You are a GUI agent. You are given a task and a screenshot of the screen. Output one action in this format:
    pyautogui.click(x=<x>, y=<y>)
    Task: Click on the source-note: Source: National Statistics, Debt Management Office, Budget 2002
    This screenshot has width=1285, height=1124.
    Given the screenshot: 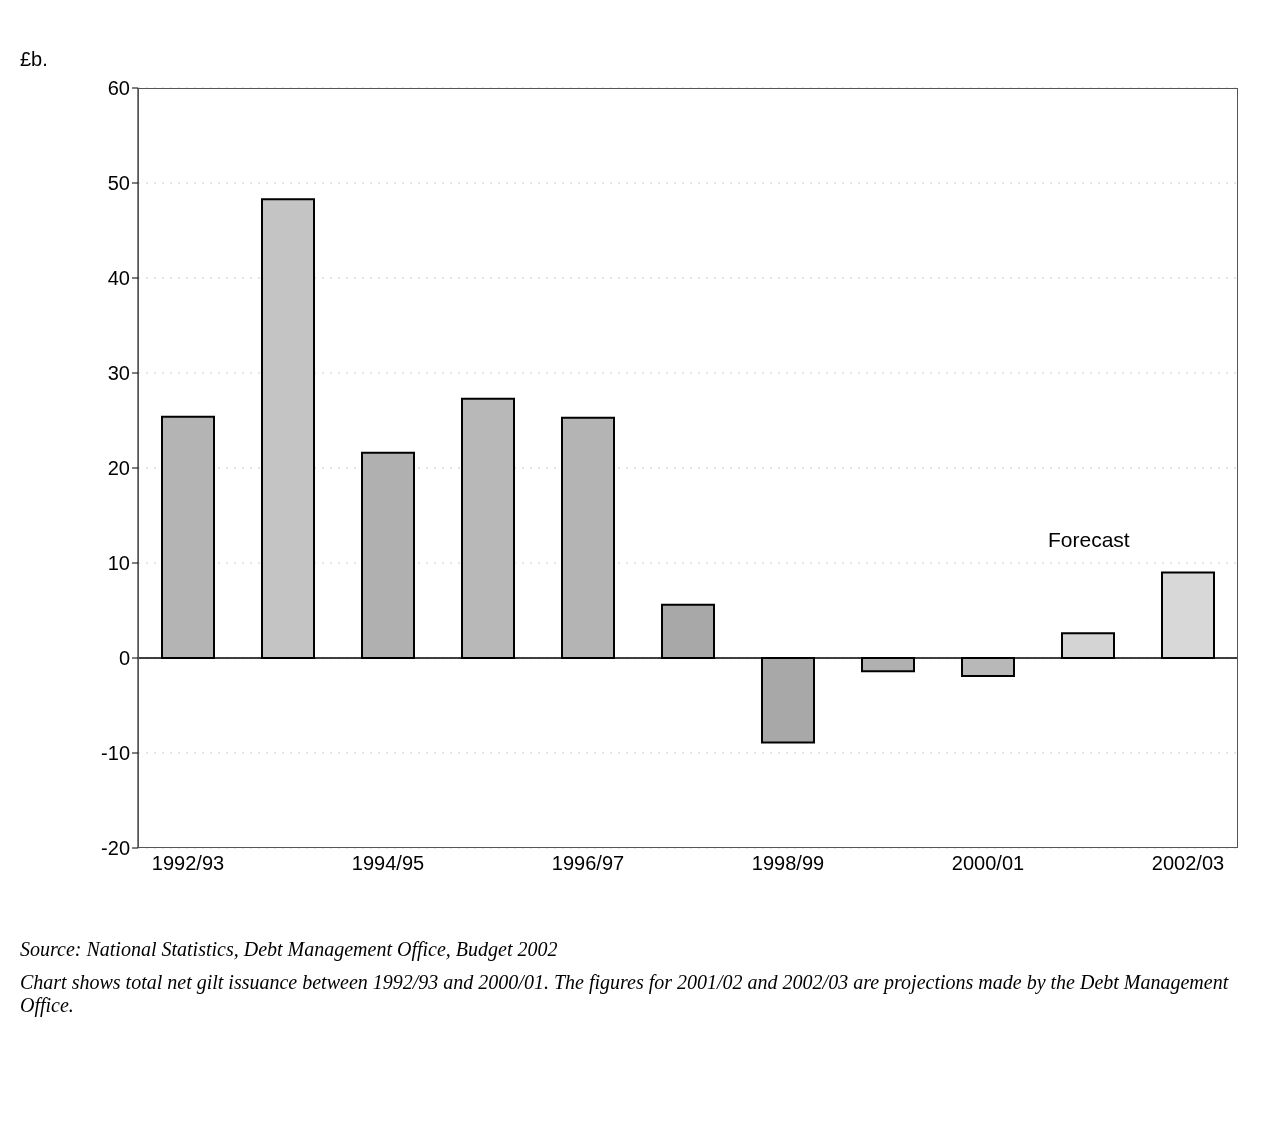 What is the action you would take?
    pyautogui.click(x=289, y=949)
    